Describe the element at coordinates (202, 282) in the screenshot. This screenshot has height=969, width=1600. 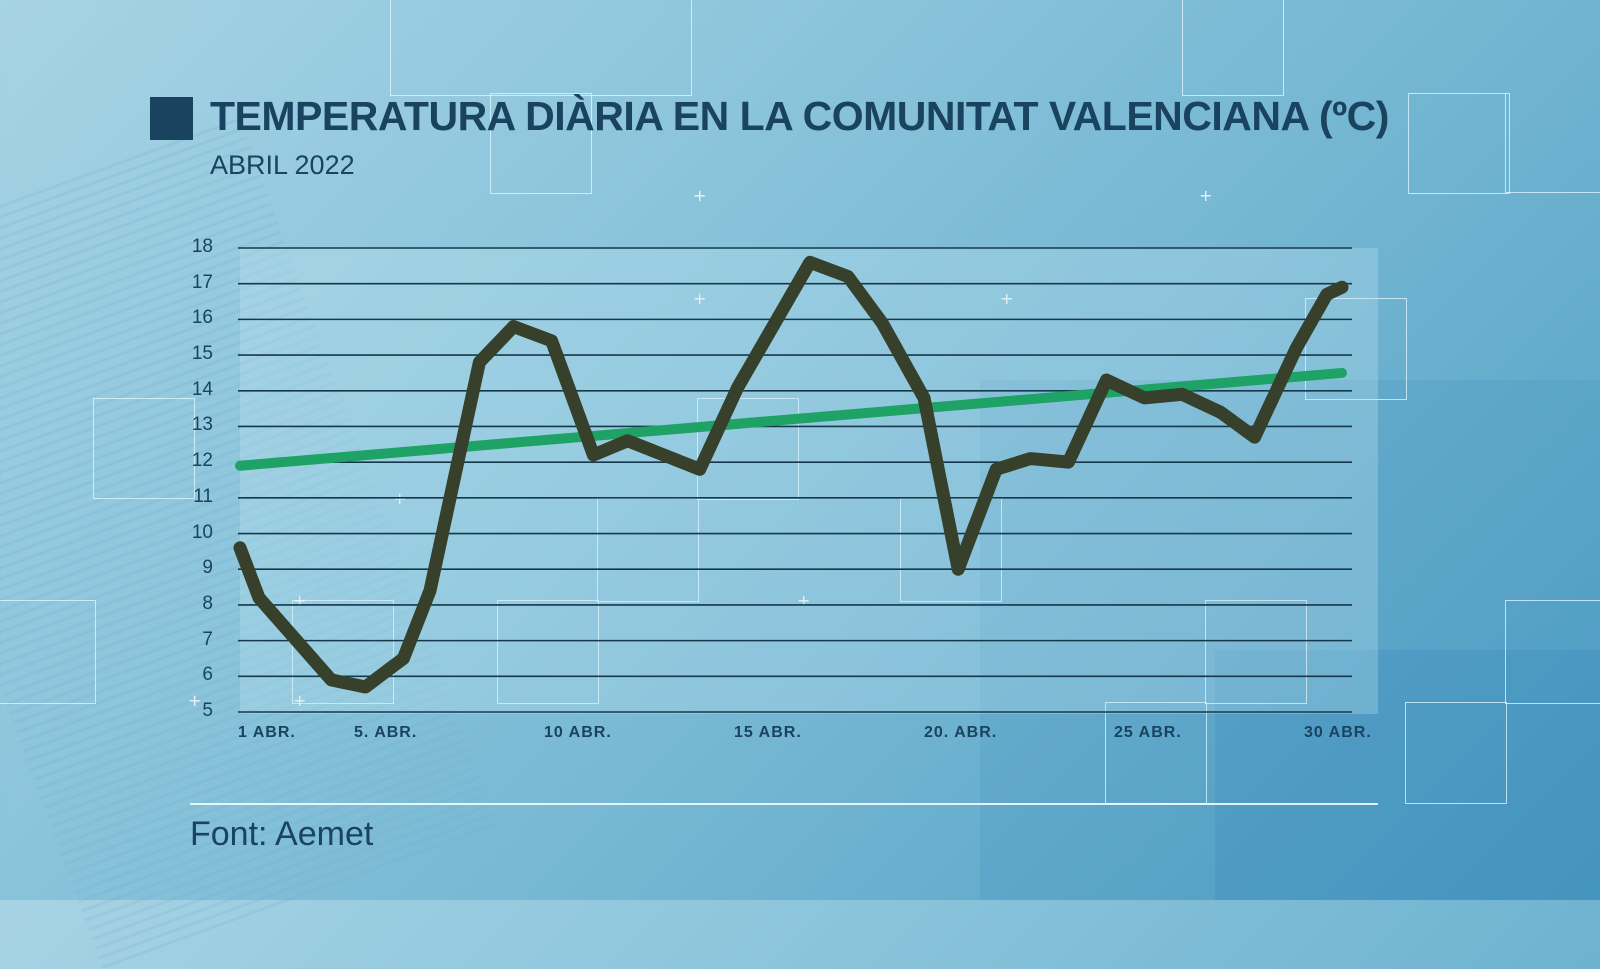
I see `y-tick-label: 17` at that location.